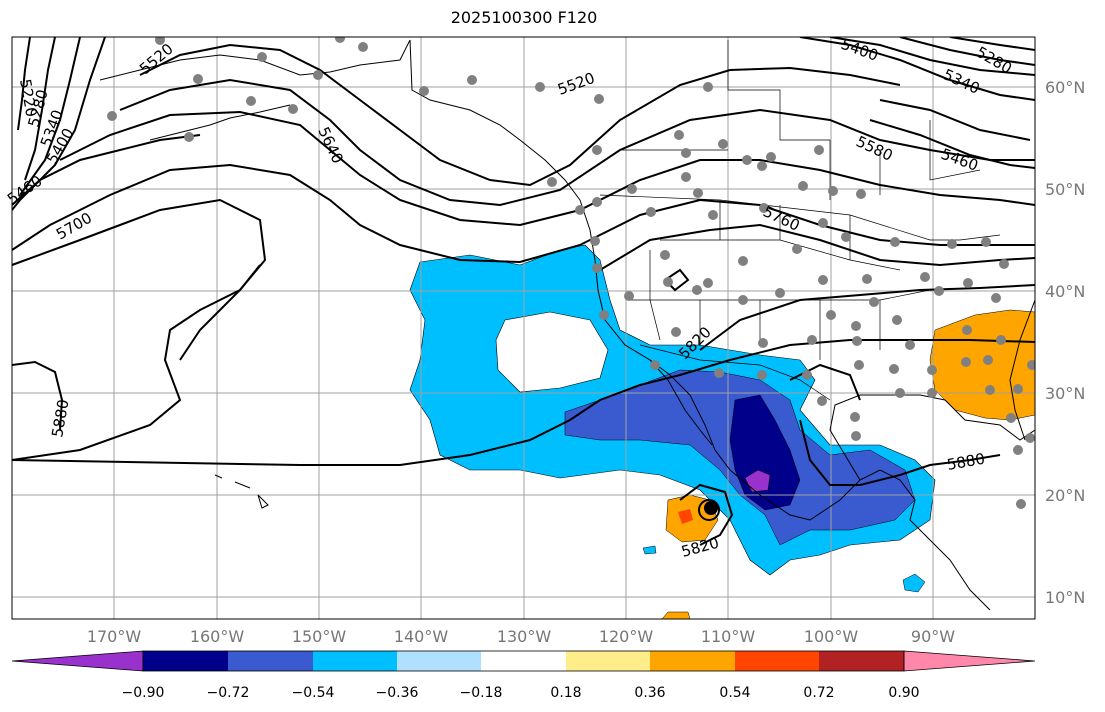 The image size is (1105, 712). I want to click on tc-center, so click(711, 508).